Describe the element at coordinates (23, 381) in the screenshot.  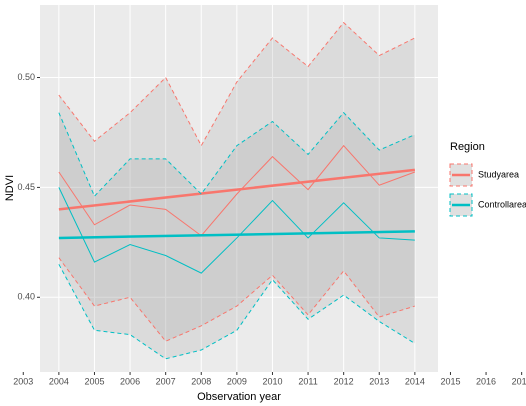
I see `x-tick-label: 2003` at that location.